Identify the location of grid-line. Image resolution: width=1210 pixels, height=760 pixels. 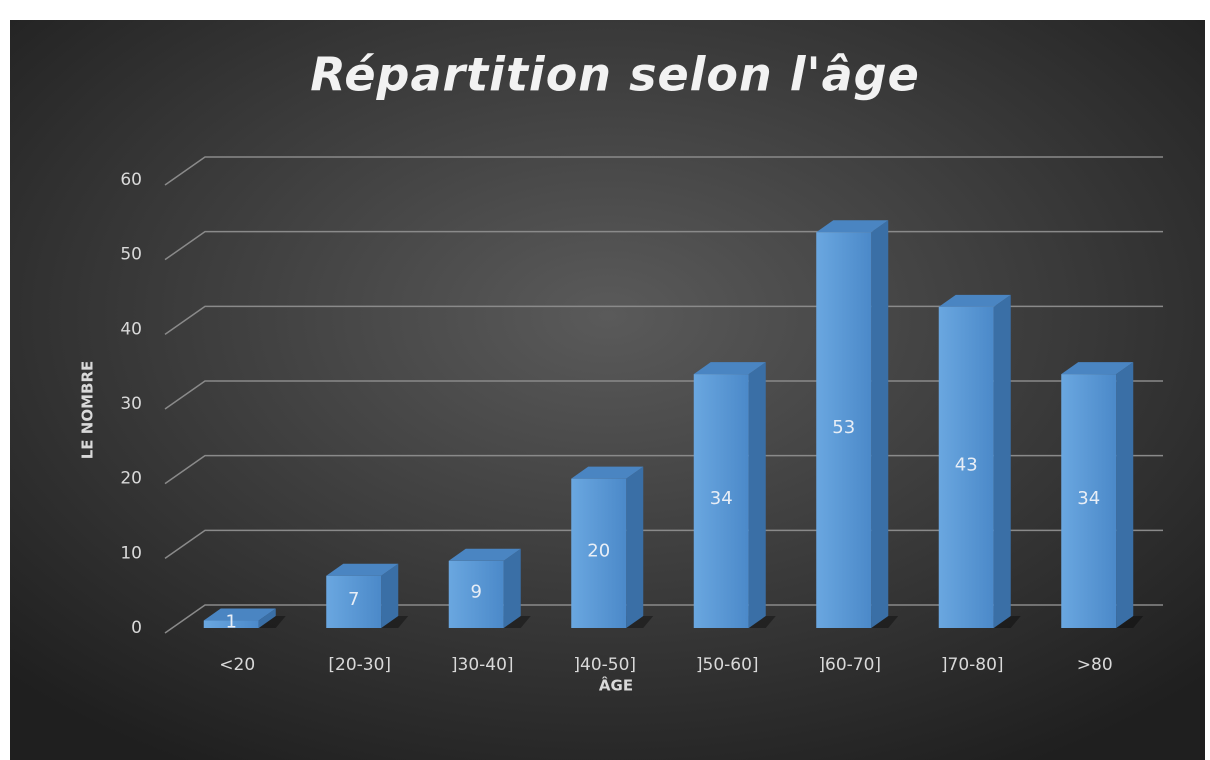
(663, 171).